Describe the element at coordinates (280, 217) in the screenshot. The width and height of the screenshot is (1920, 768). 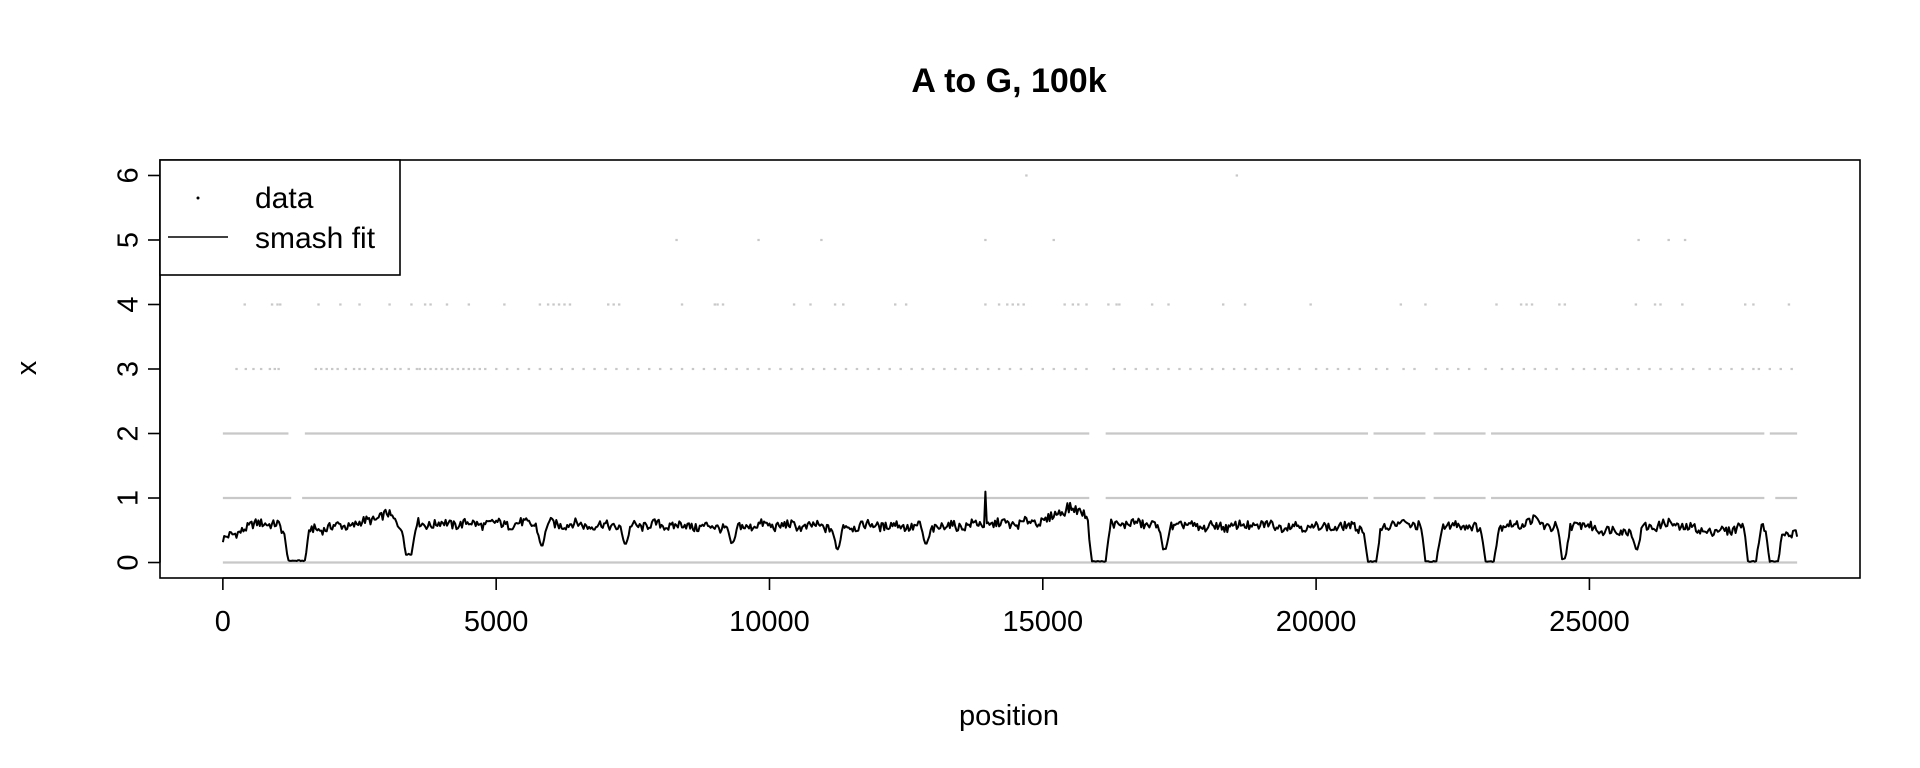
I see `legend-box` at that location.